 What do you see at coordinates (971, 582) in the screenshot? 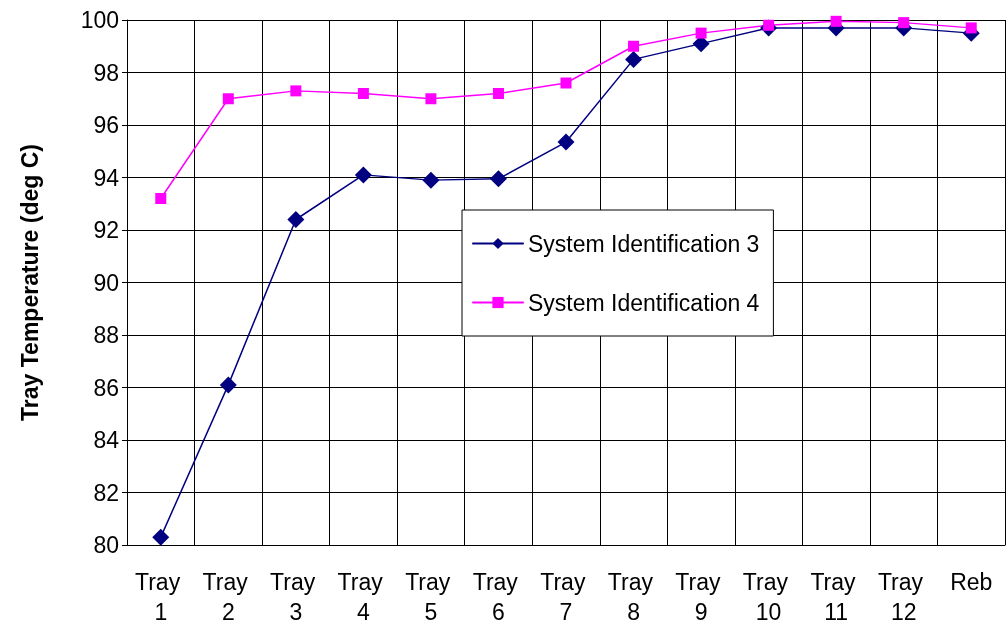
I see `x-tick-label: Reb` at bounding box center [971, 582].